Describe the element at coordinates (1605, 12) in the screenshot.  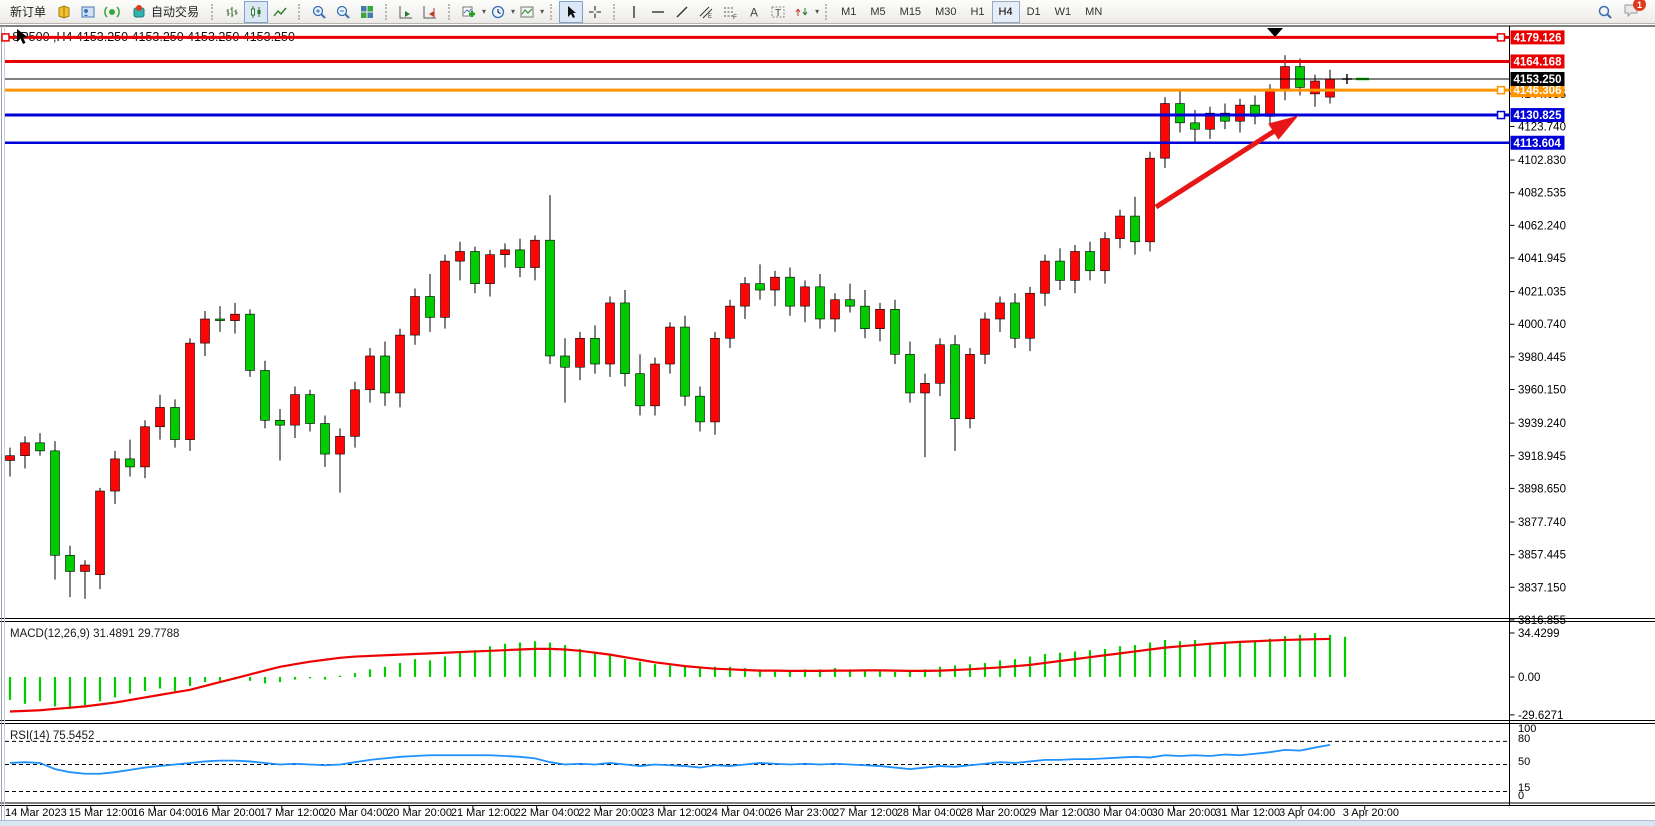
I see `search-icon` at that location.